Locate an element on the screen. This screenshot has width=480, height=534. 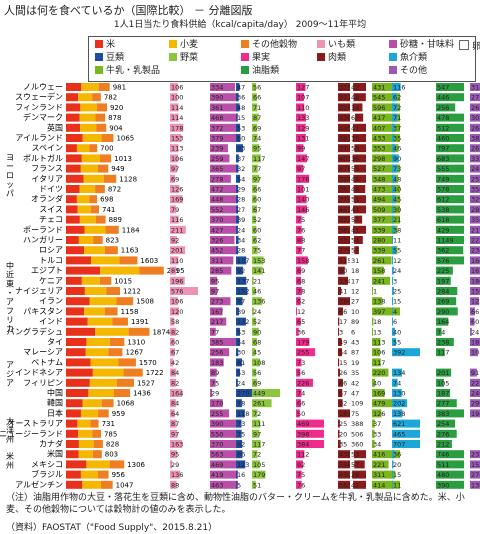
segment-value: 225 is located at coordinates (443, 271).